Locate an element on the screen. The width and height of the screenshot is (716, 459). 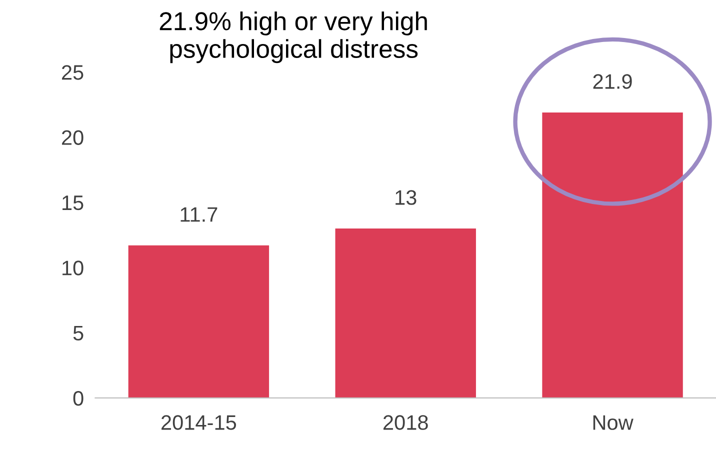
y-tick-label: 10 is located at coordinates (73, 268).